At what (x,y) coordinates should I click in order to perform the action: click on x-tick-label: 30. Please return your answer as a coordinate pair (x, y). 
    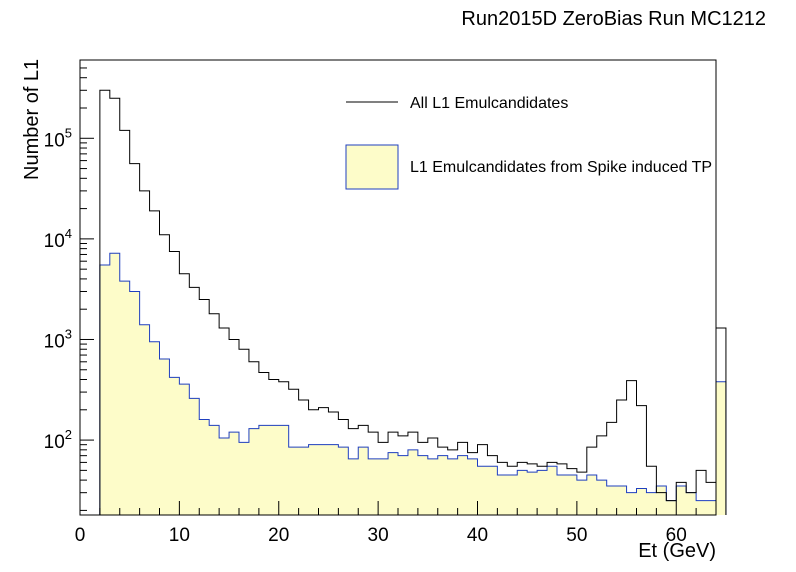
    Looking at the image, I should click on (378, 535).